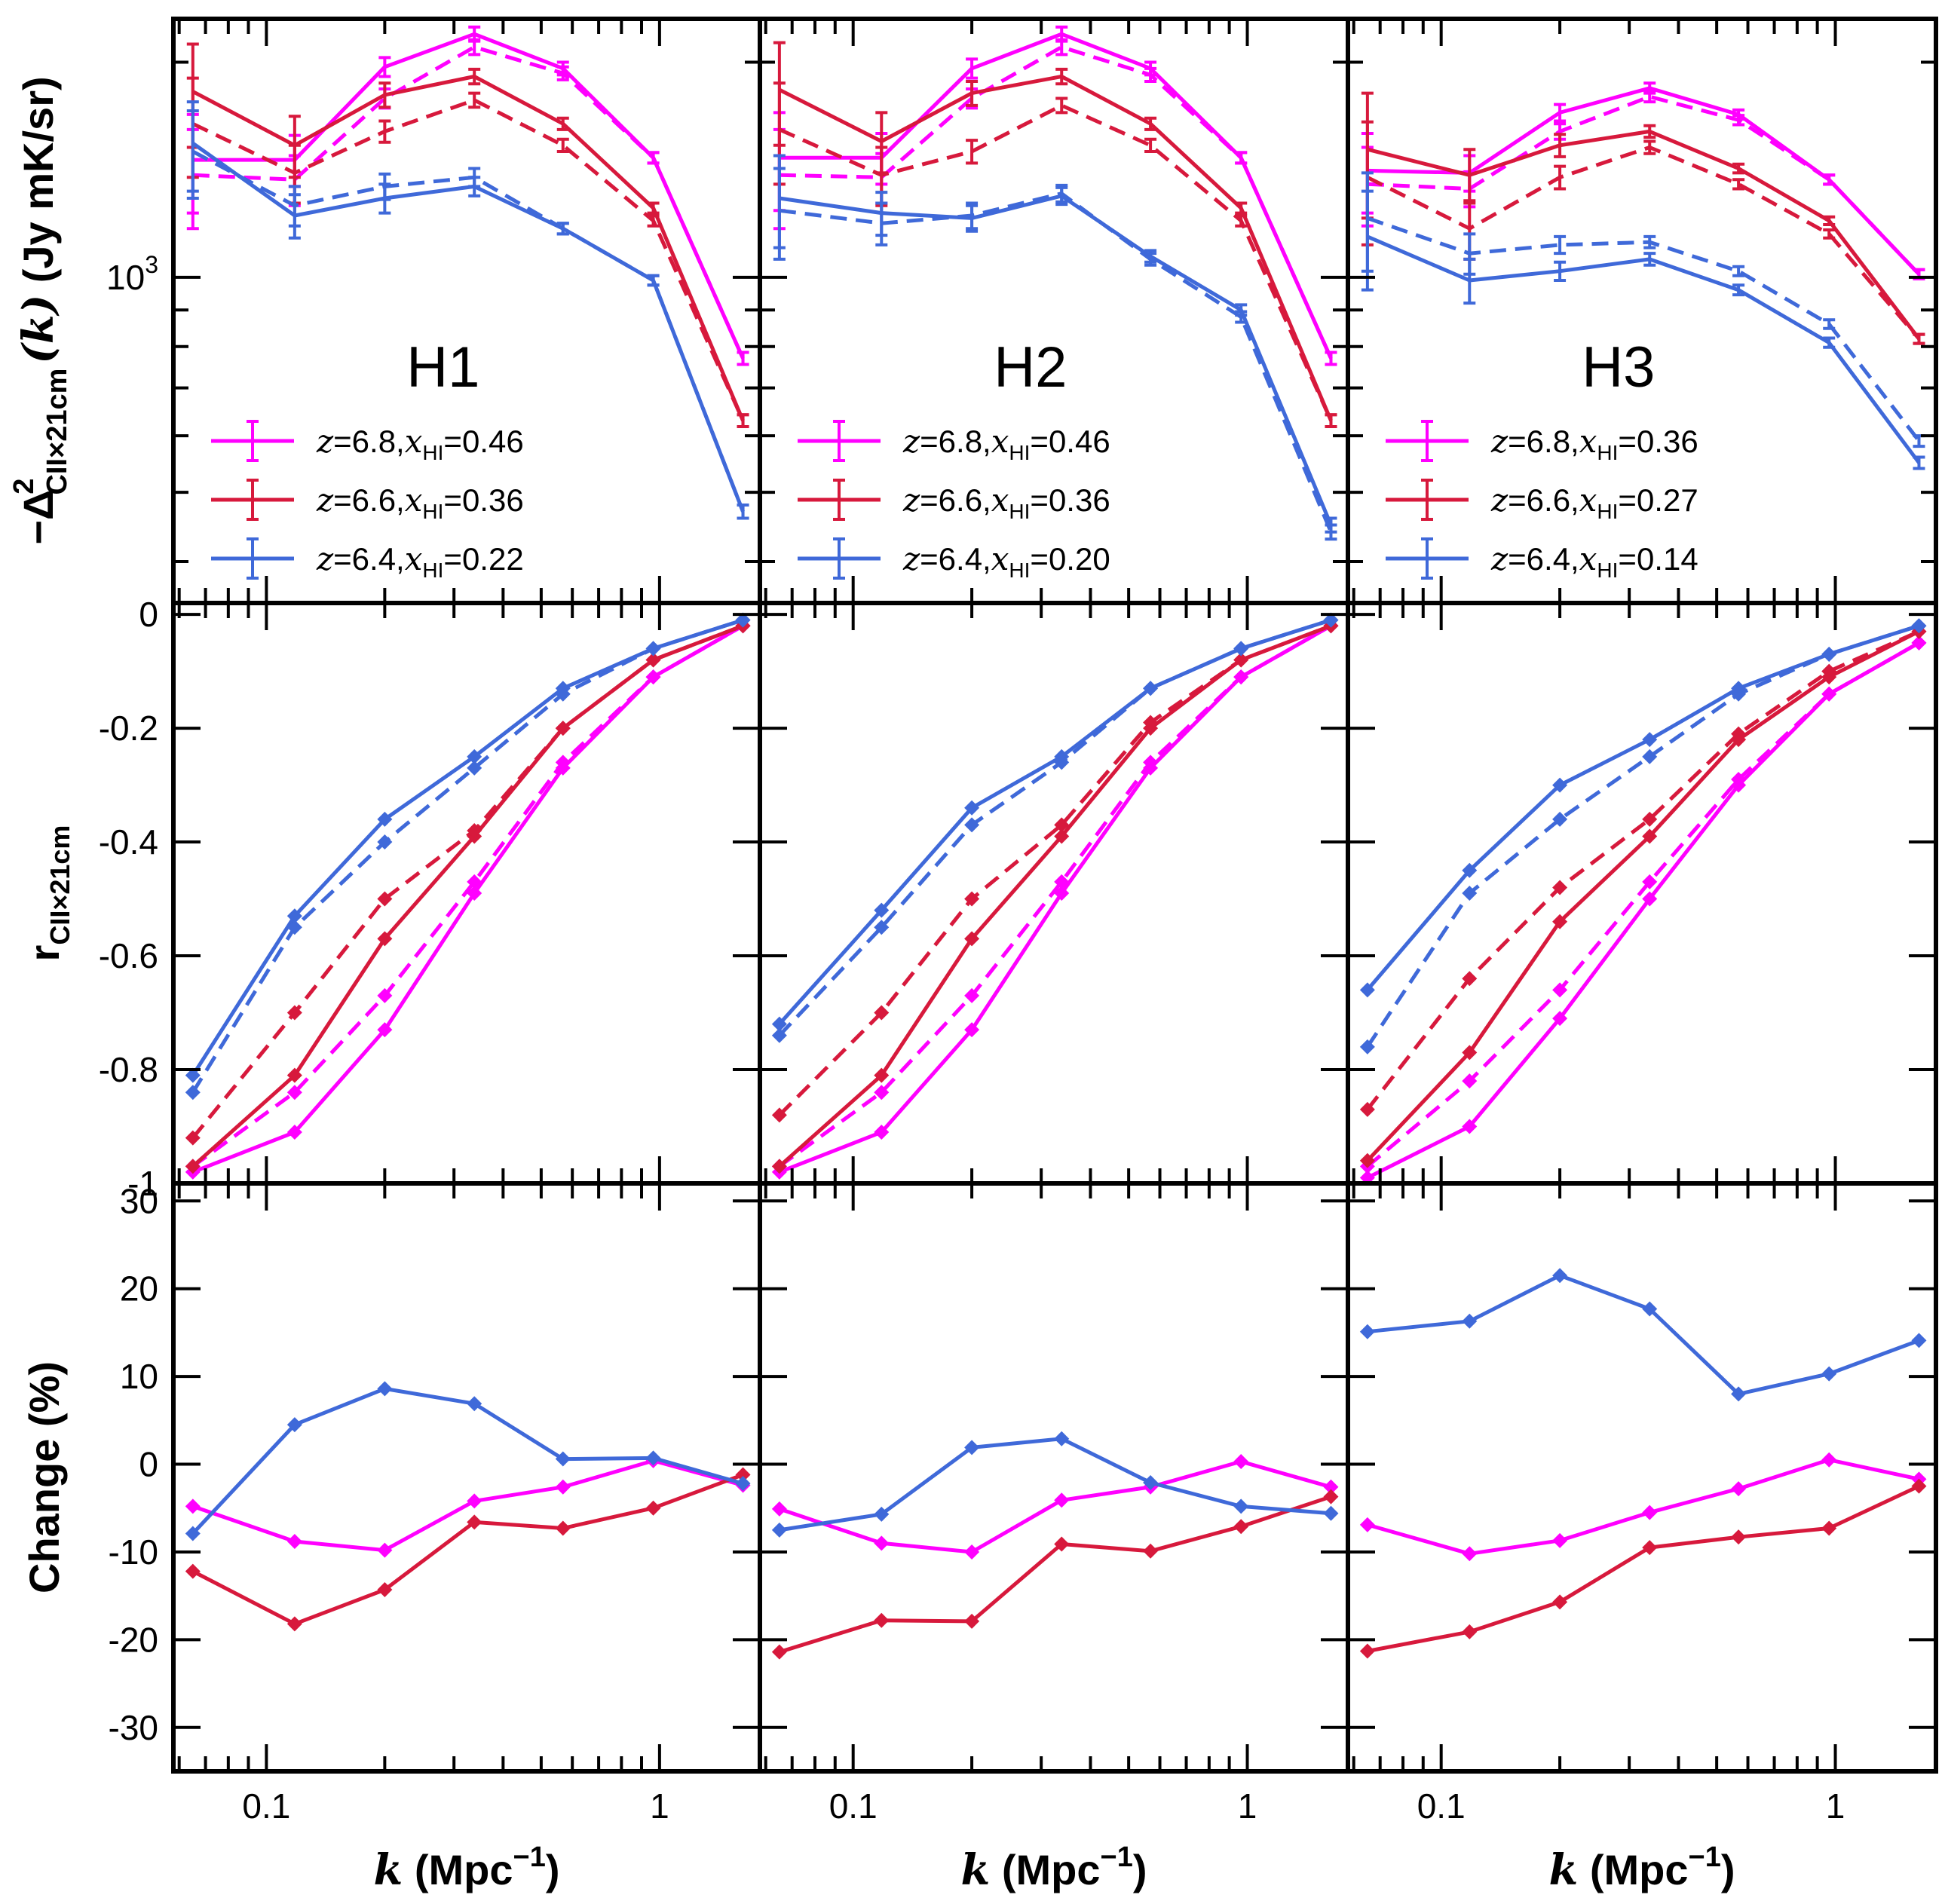  I want to click on y-tick-label: -1, so click(142, 1183).